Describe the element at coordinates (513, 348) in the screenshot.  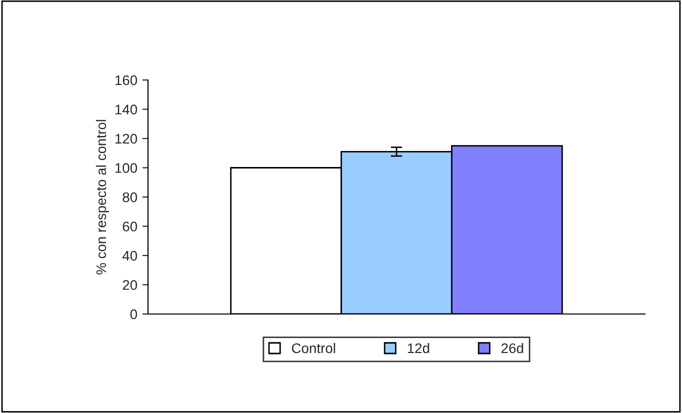
I see `legend-label: 26d` at that location.